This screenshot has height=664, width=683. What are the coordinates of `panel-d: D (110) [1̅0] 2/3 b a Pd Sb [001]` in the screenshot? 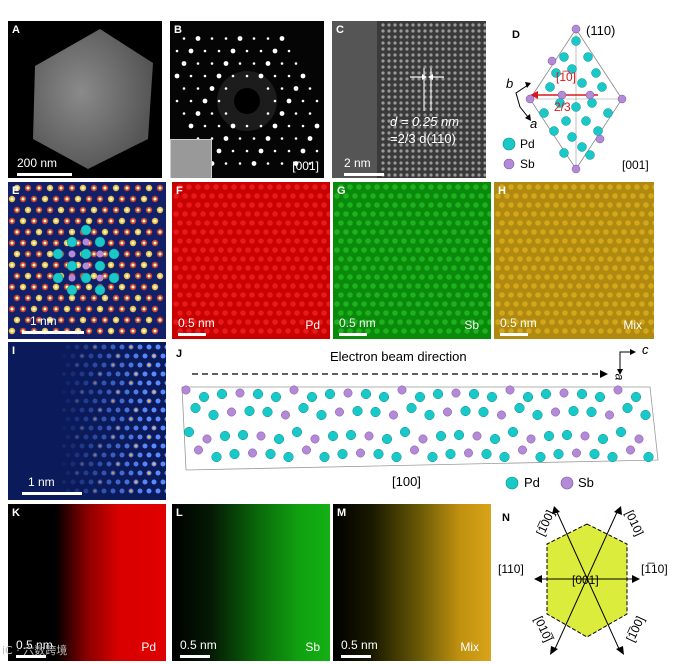 It's located at (584, 99).